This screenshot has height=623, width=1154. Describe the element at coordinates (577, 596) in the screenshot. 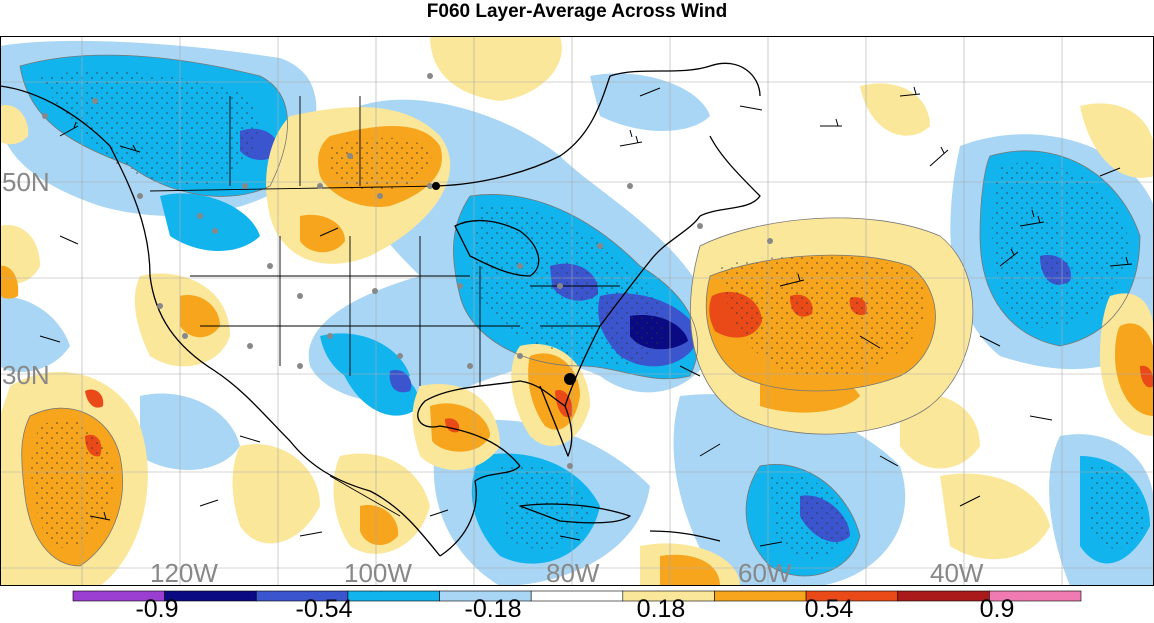

I see `color-legend-bar` at that location.